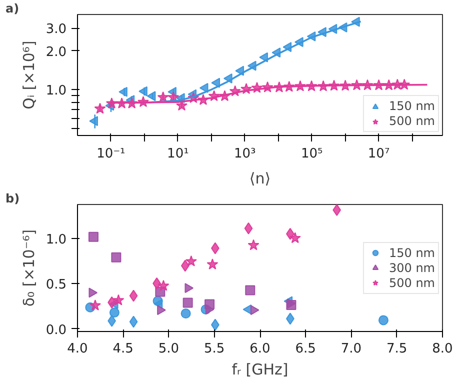 The image size is (463, 381). I want to click on legend-label: 300 nm, so click(411, 267).